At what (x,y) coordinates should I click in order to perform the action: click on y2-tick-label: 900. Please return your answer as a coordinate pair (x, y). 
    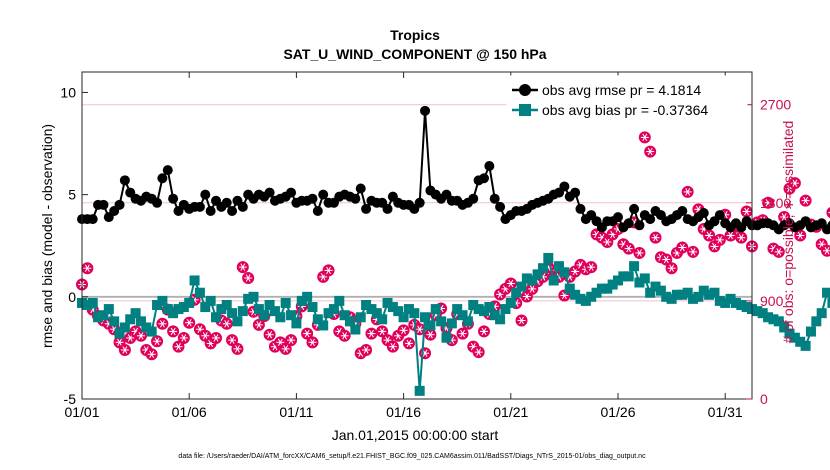
    Looking at the image, I should click on (772, 301).